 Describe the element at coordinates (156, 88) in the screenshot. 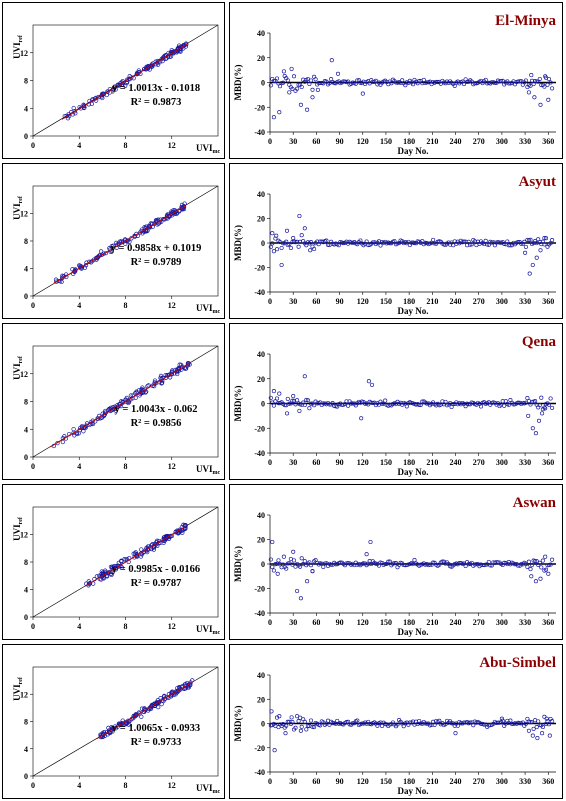

I see `regression-equation: y = 1.0013x - 0.1018` at that location.